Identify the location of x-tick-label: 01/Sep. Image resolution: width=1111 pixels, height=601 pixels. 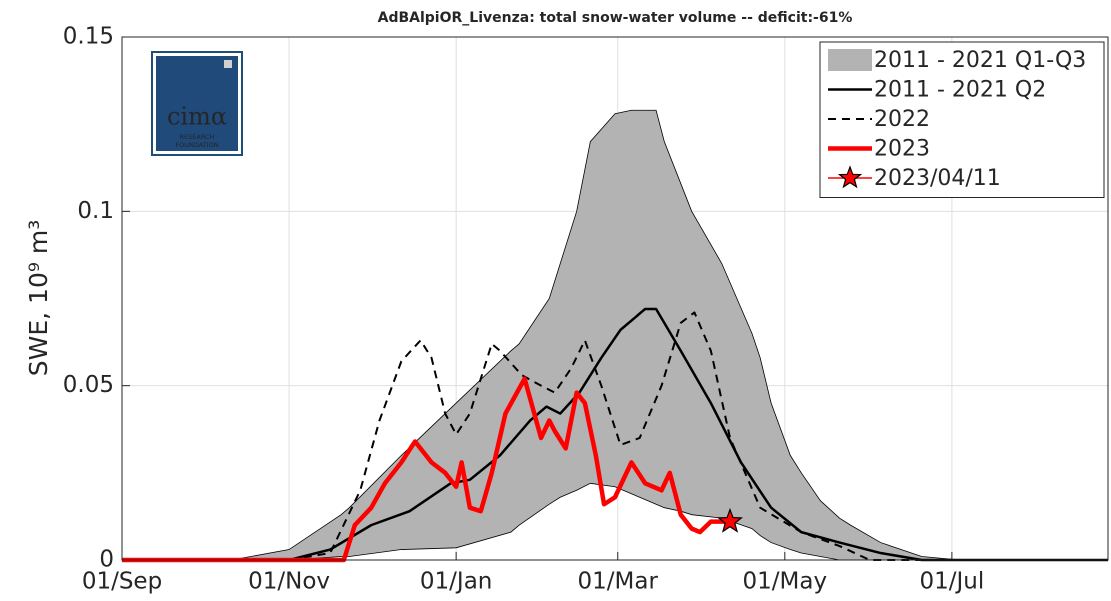
(122, 582).